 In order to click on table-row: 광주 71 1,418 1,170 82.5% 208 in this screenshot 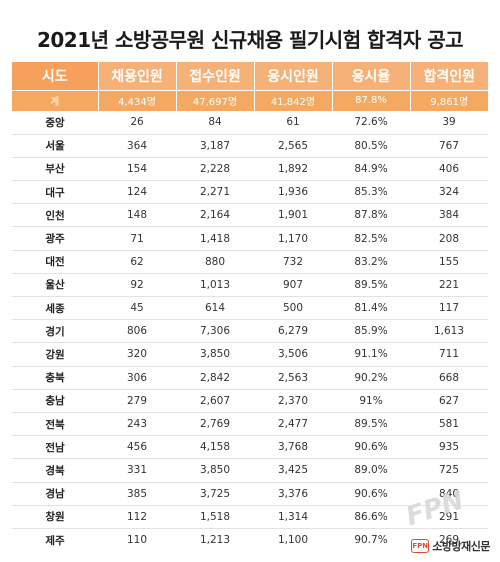, I will do `click(250, 238)`.